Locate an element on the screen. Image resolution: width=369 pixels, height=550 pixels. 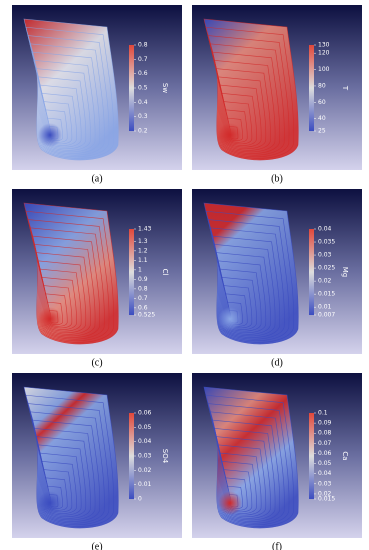
colorbar-tick-label: 0.3 is located at coordinates (143, 116).